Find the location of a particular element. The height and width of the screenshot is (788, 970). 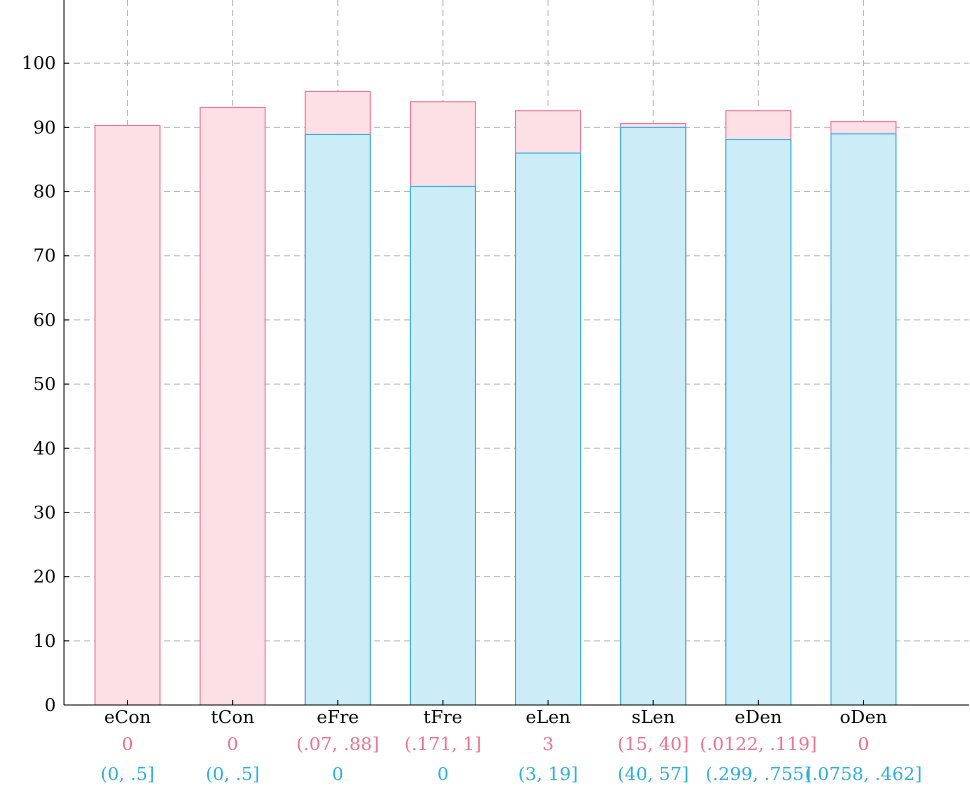

y-tick-label: 30 is located at coordinates (44, 512).